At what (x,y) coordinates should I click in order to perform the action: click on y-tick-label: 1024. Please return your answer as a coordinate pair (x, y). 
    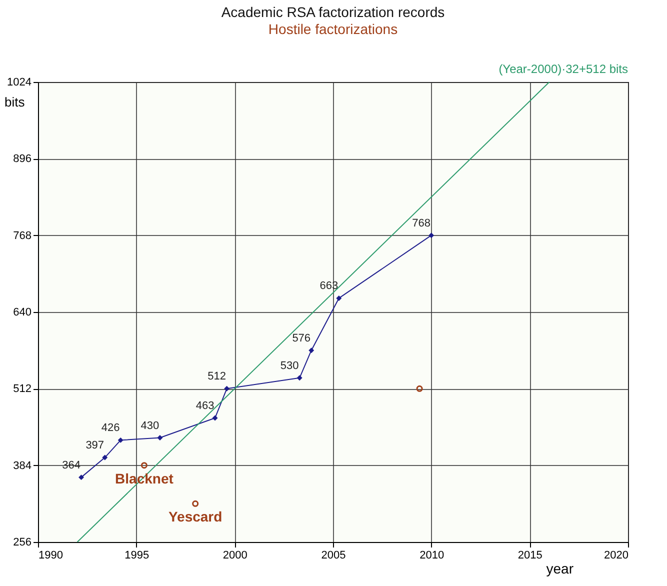
    Looking at the image, I should click on (19, 82).